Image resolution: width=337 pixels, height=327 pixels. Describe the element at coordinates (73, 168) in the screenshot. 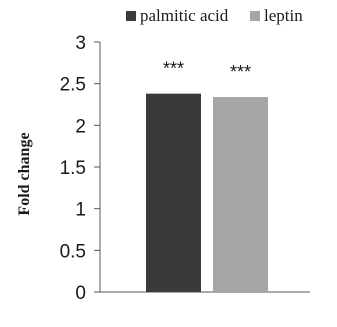

I see `y-tick-label: 1.5` at that location.